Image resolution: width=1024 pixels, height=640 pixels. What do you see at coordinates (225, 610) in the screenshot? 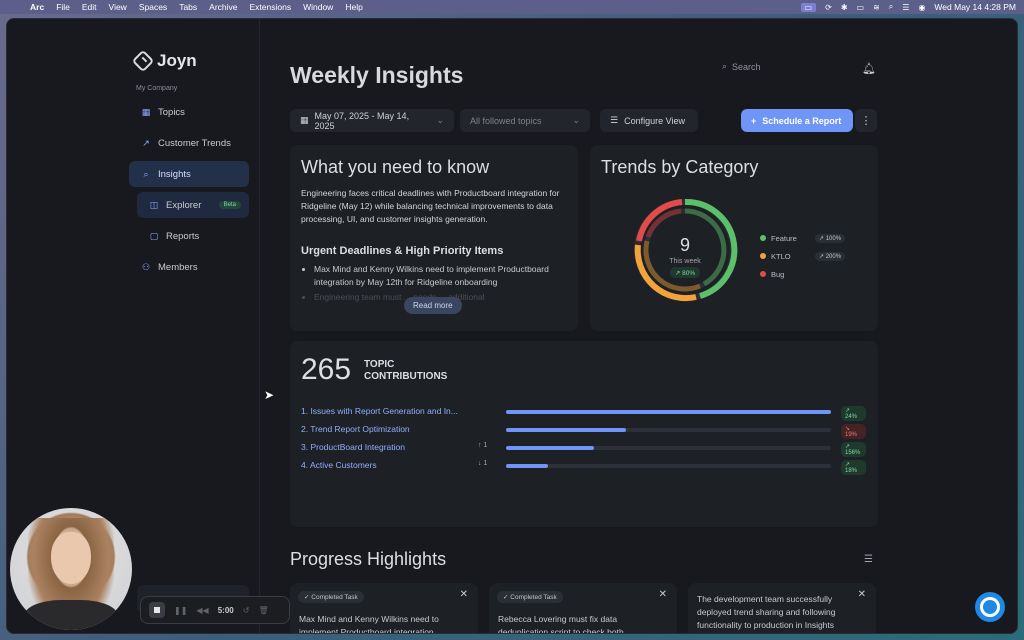
I see `recording-timer: 5:00` at bounding box center [225, 610].